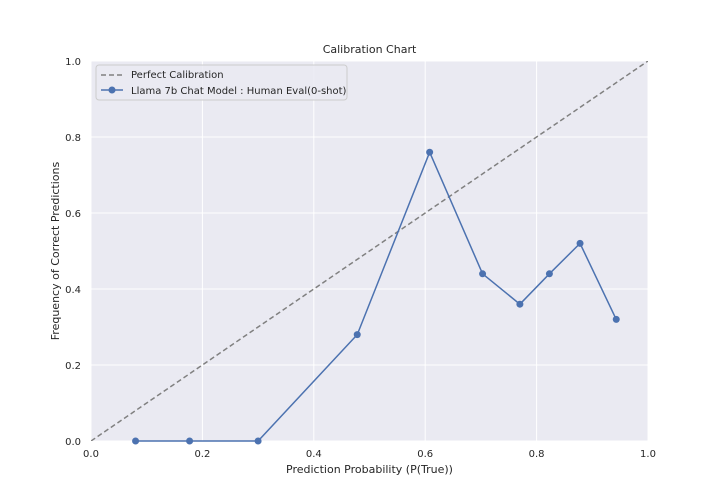 The height and width of the screenshot is (504, 720). What do you see at coordinates (91, 454) in the screenshot?
I see `x-tick-label: 0.0` at bounding box center [91, 454].